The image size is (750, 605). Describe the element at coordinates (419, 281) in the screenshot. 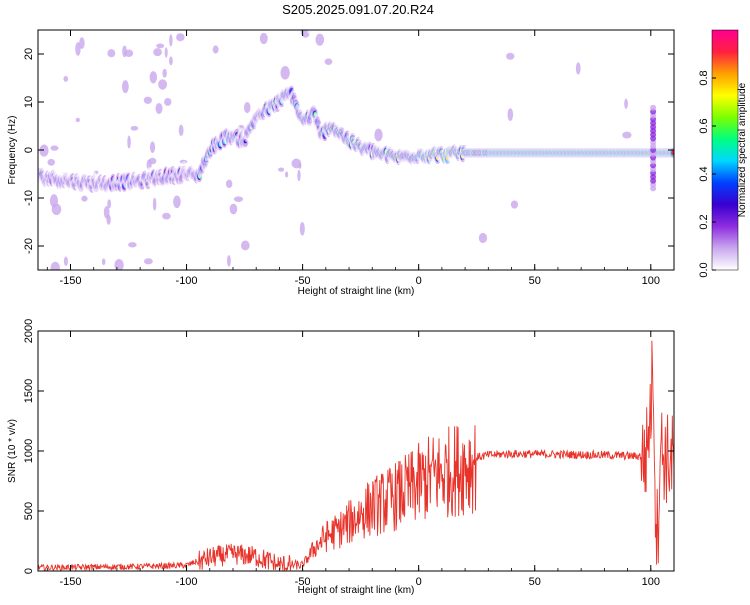

I see `spectrogram-x-tick-label: 0` at that location.